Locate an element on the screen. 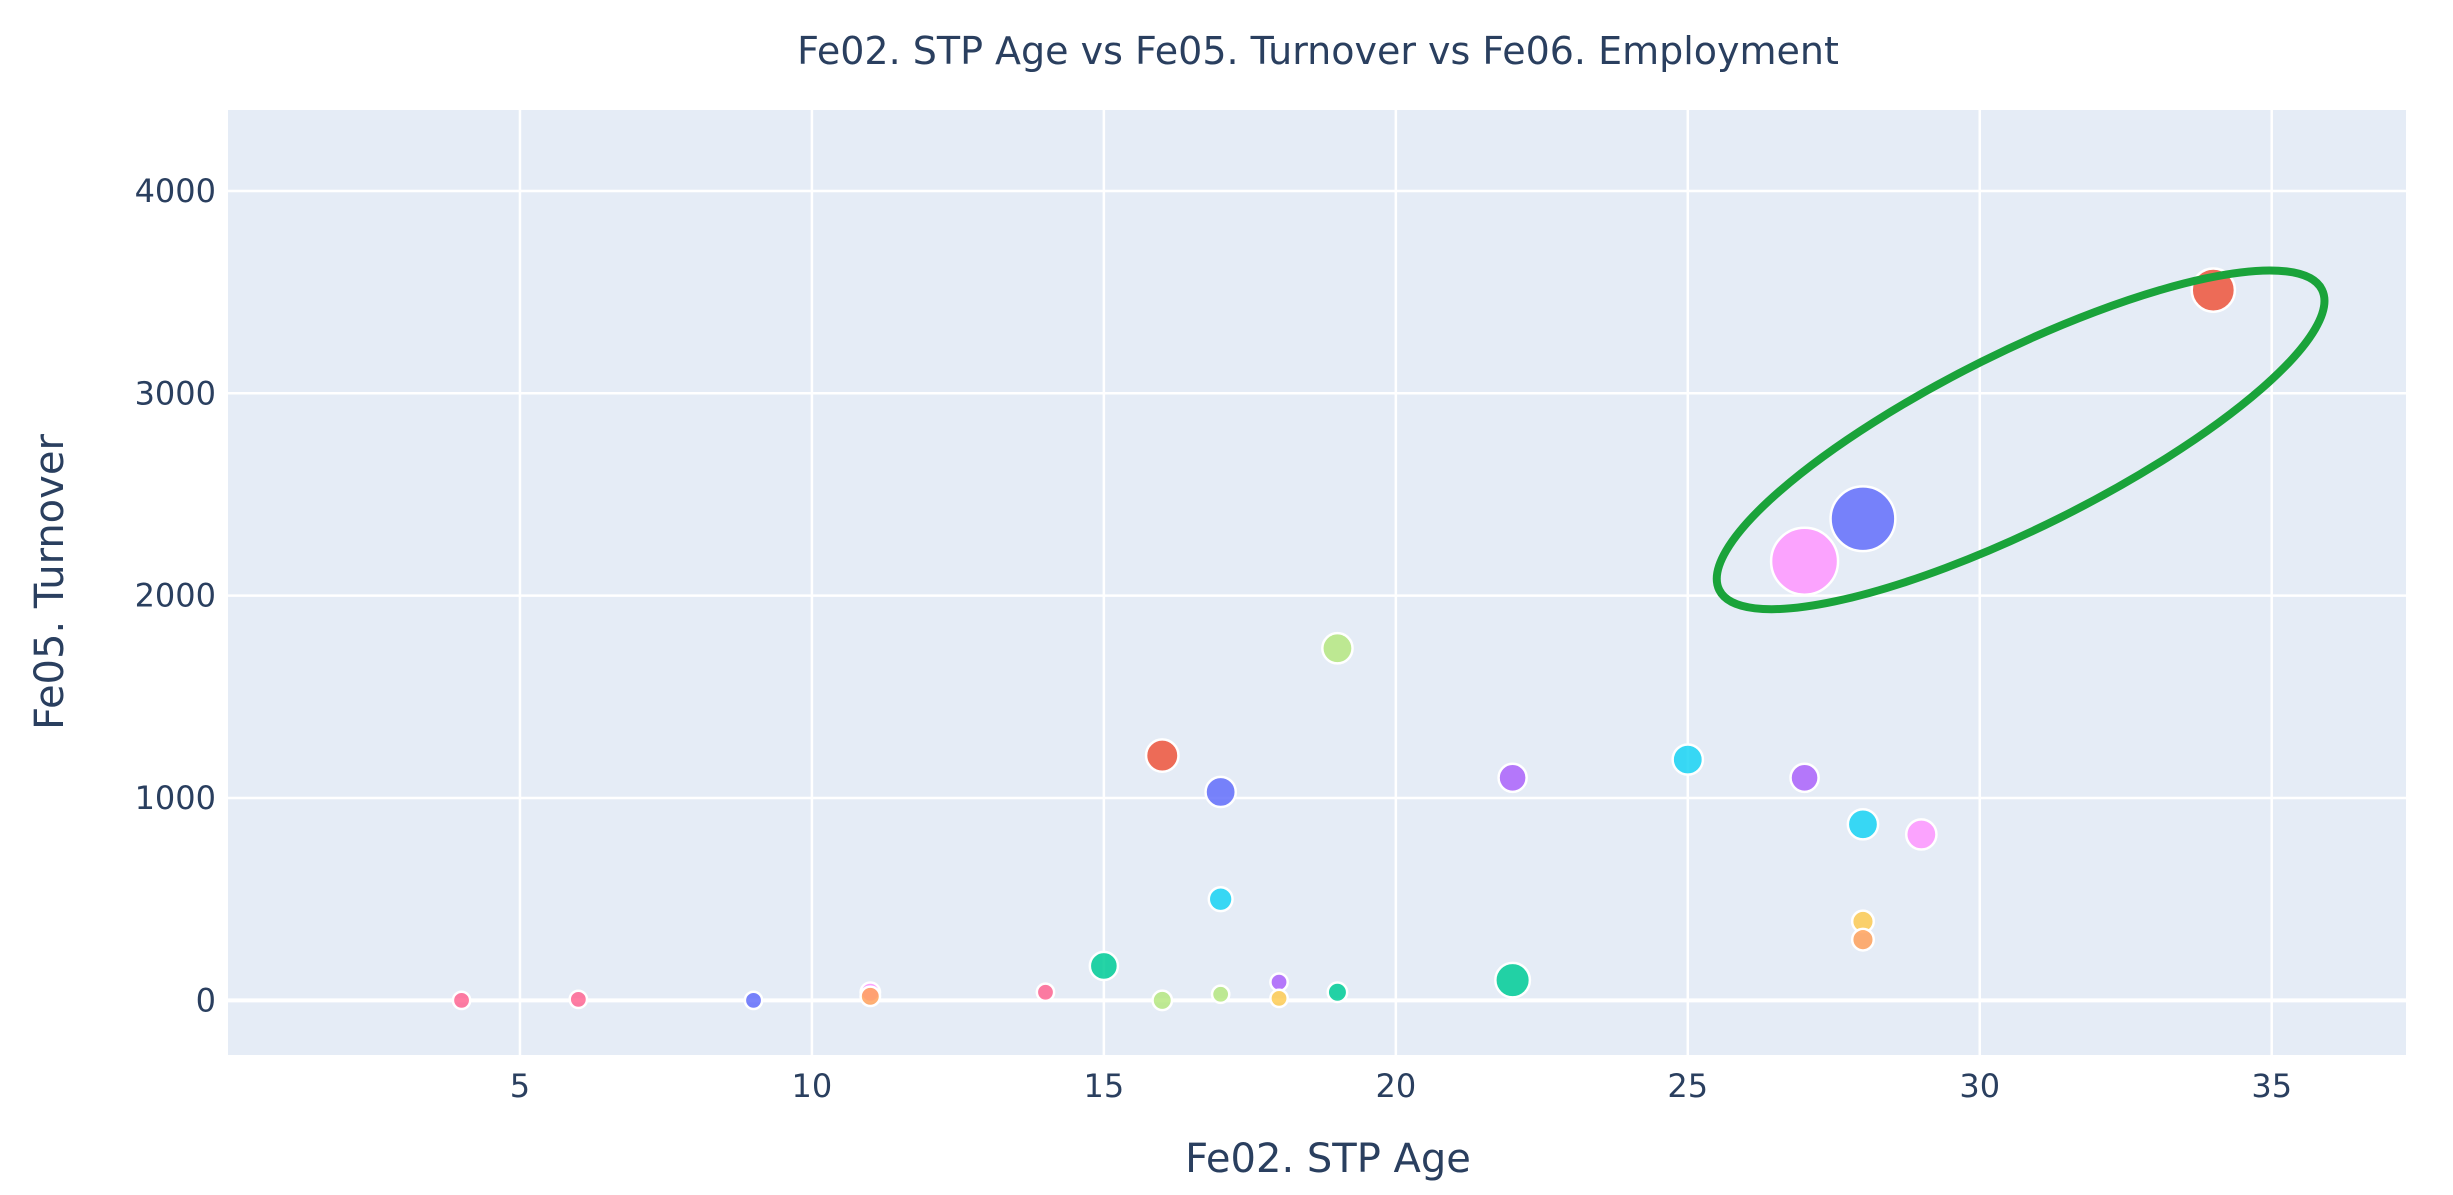 This screenshot has height=1195, width=2453. y-tick-label: 2000 is located at coordinates (175, 596).